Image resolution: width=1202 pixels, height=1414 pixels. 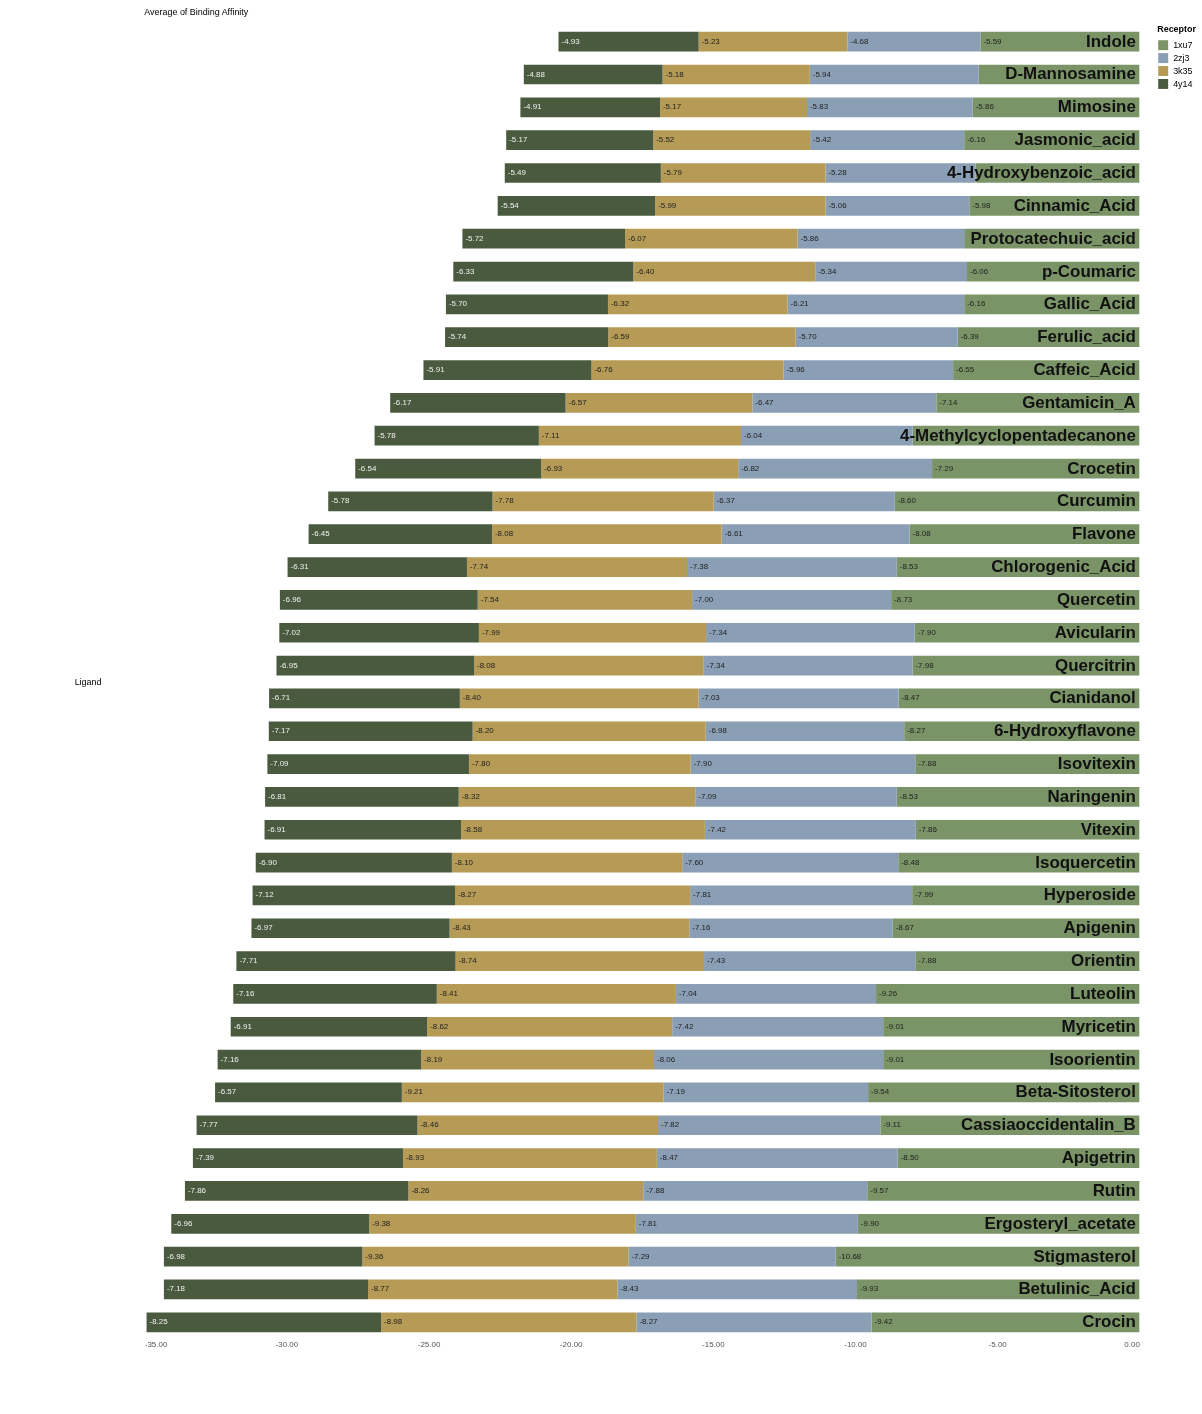 I want to click on data-label: -6.04, so click(x=753, y=435).